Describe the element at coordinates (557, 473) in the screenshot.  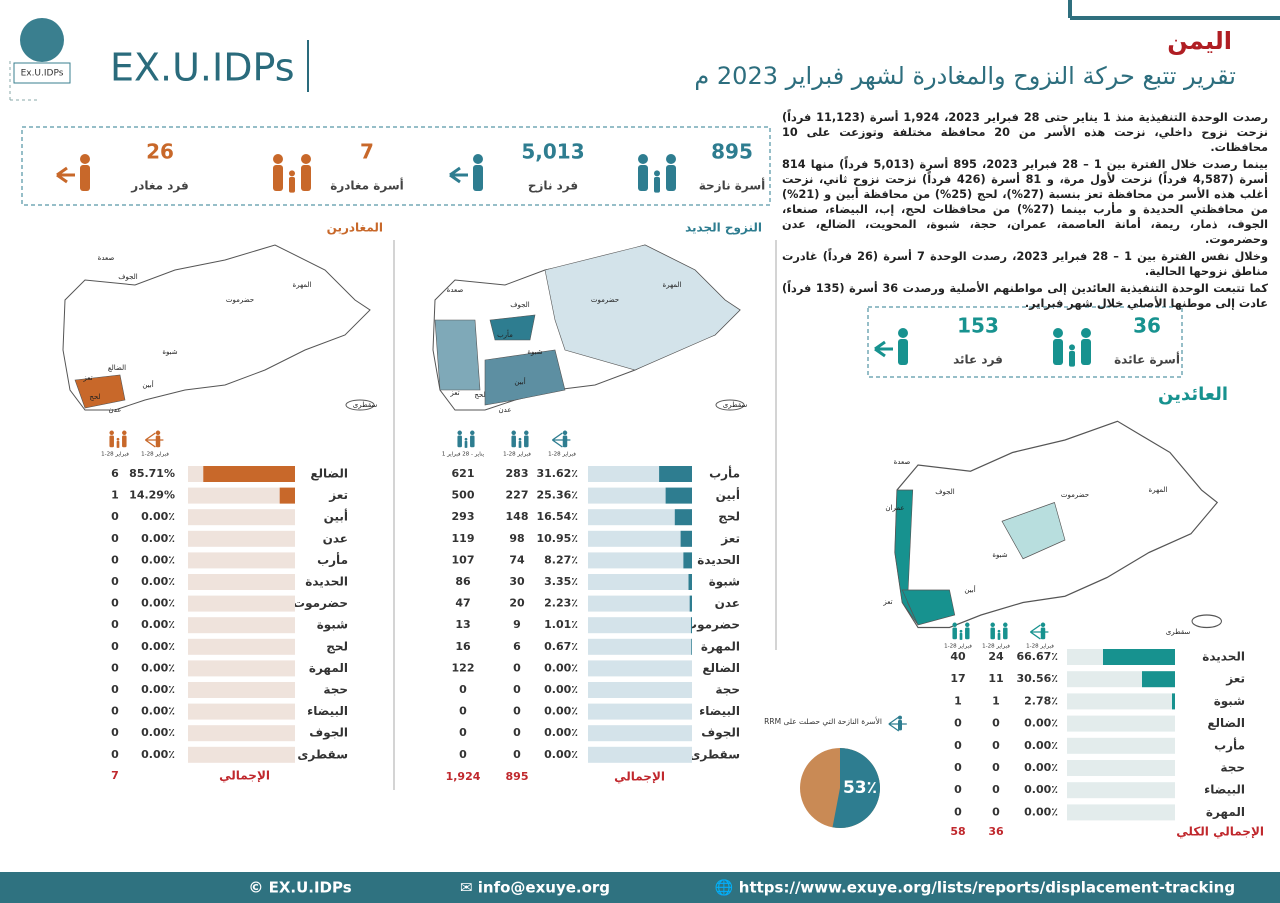
I see `pct-label: 31.62٪` at that location.